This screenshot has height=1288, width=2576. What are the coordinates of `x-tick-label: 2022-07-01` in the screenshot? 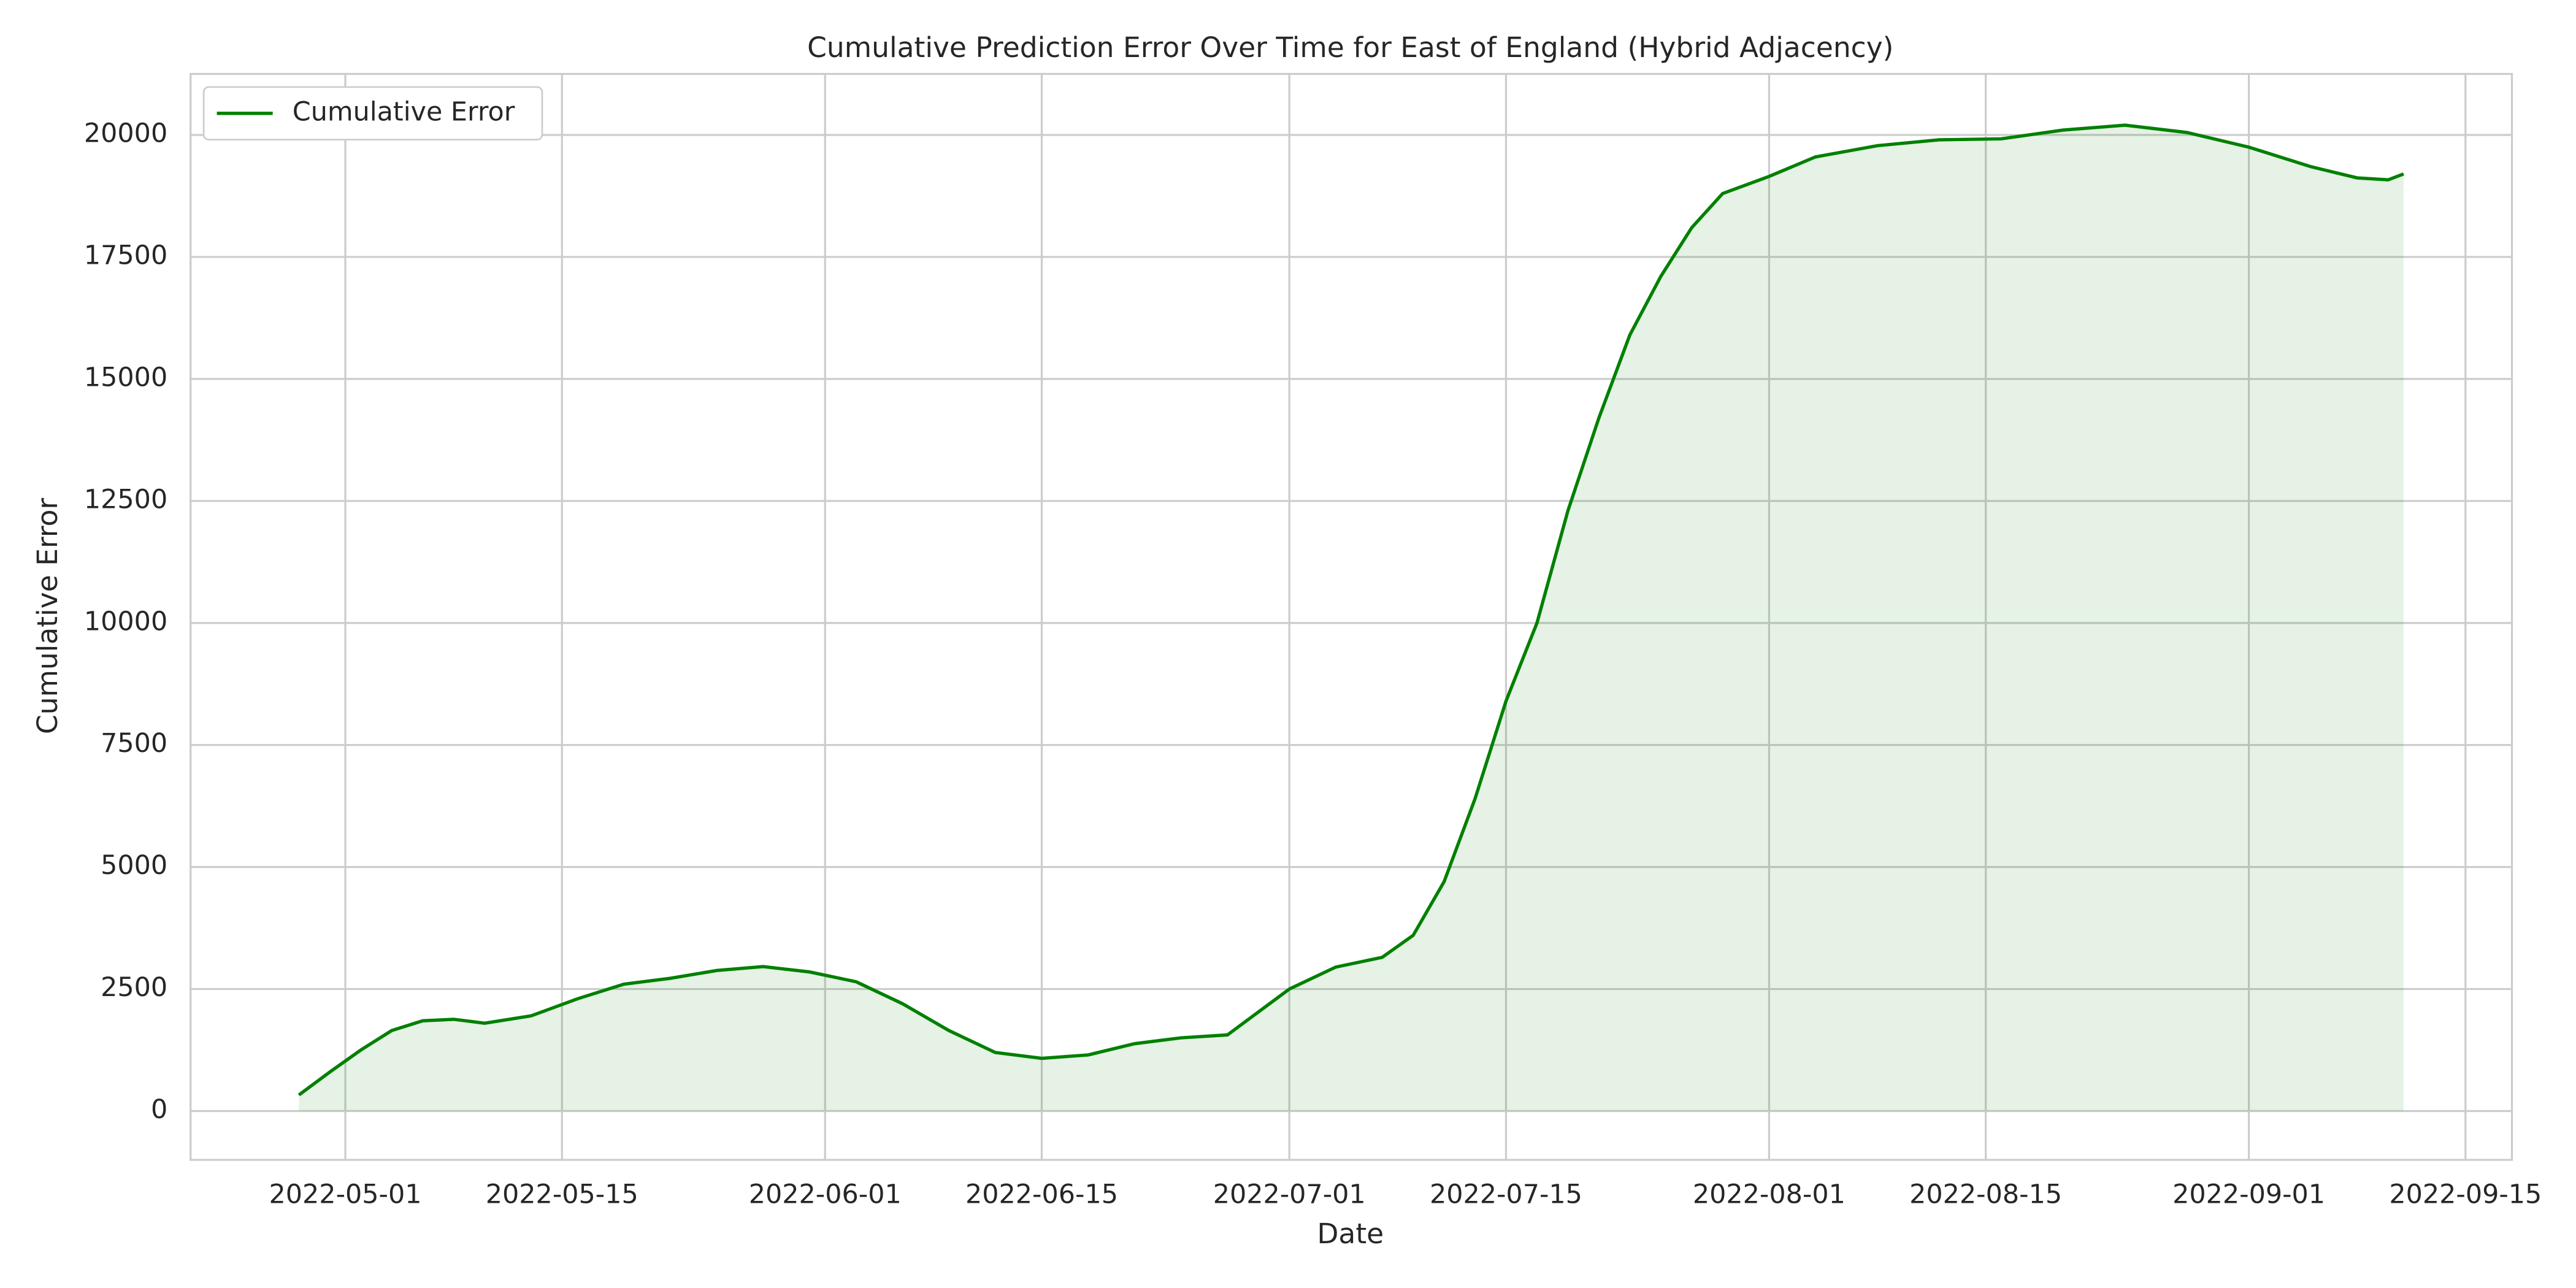 It's located at (1289, 1194).